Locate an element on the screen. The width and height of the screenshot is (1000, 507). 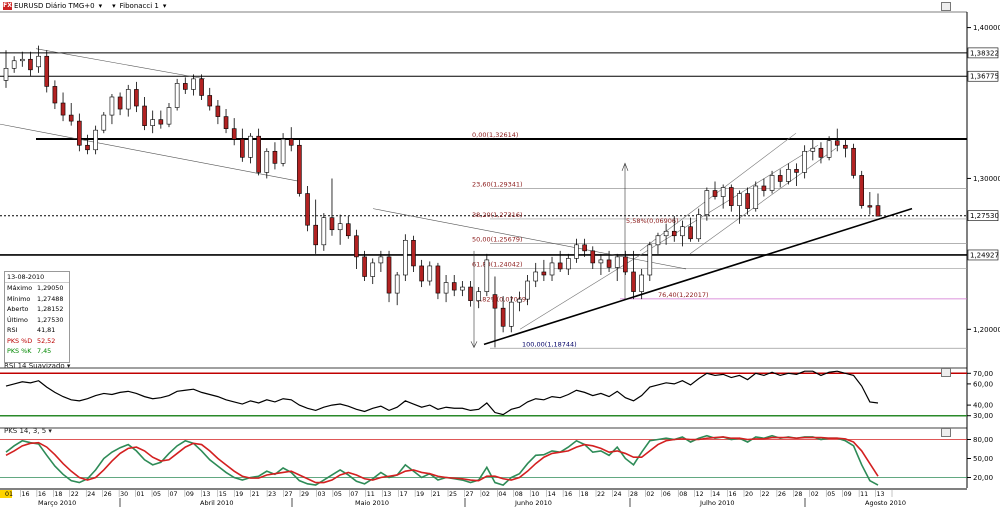
month-label: Maio 2010 is located at coordinates (372, 503).